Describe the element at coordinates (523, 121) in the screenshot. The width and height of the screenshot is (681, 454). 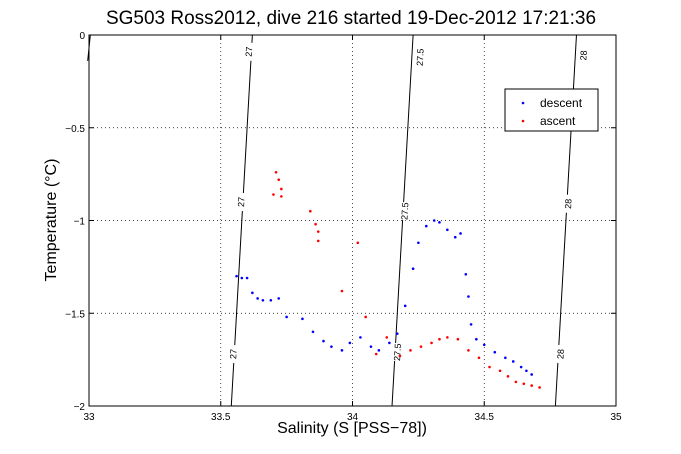
I see `legend-marker-ascent` at that location.